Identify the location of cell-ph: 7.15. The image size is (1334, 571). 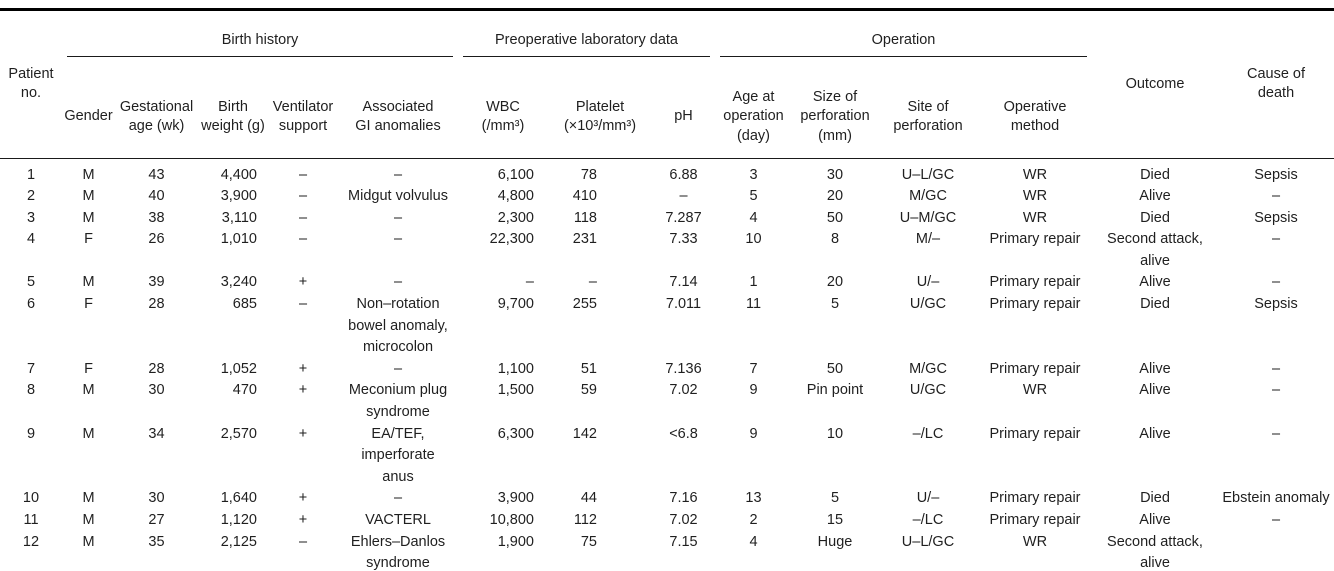
(683, 541).